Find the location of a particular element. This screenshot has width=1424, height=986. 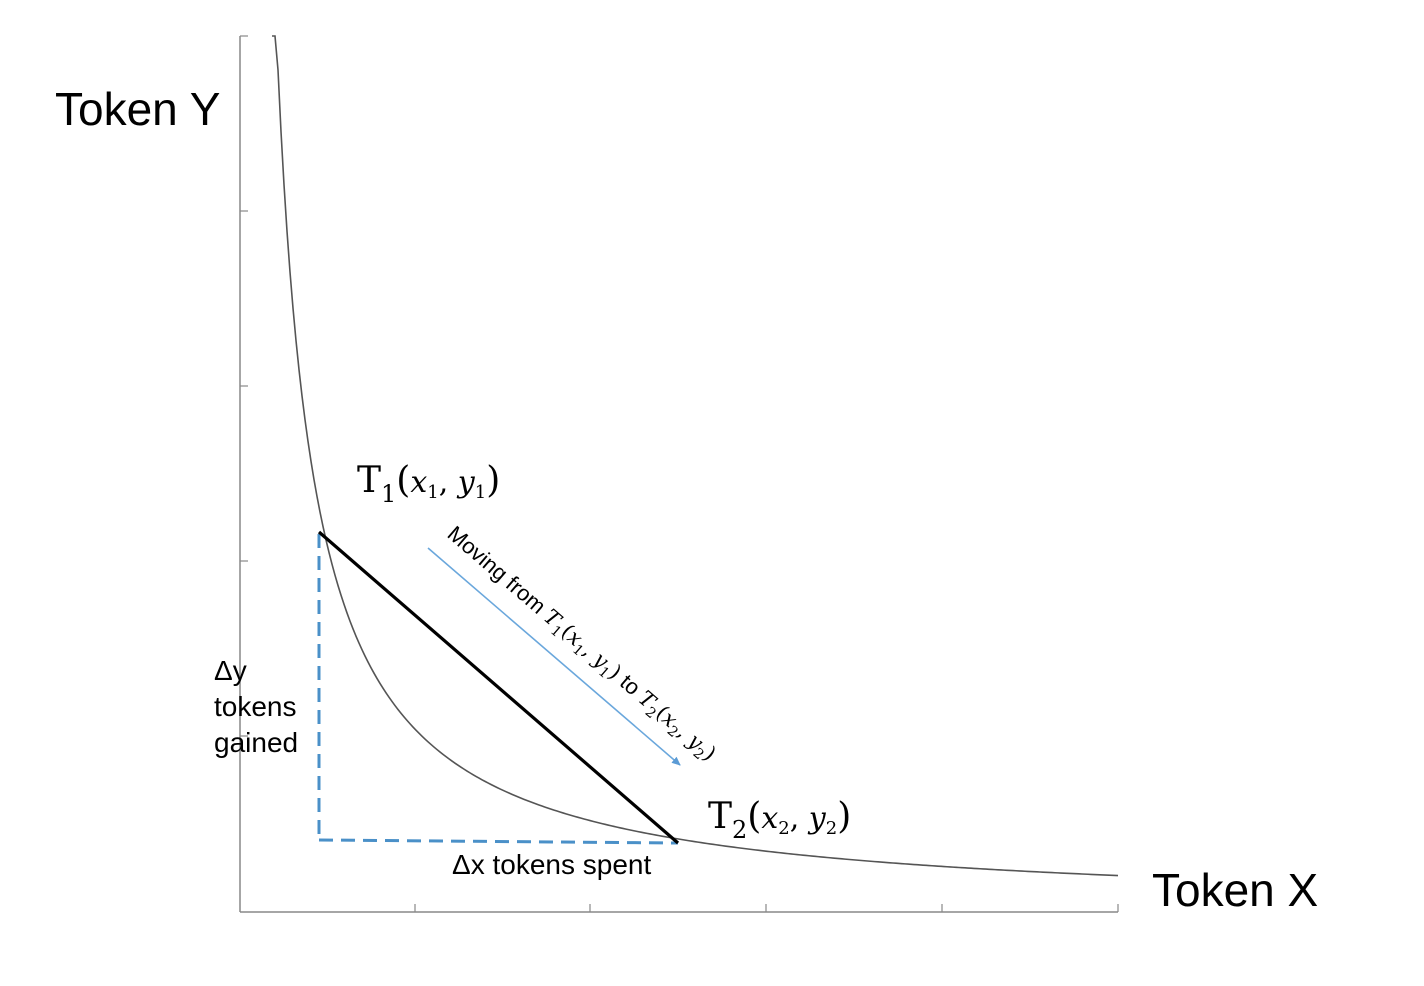

t1-y-index: 1 is located at coordinates (480, 492).